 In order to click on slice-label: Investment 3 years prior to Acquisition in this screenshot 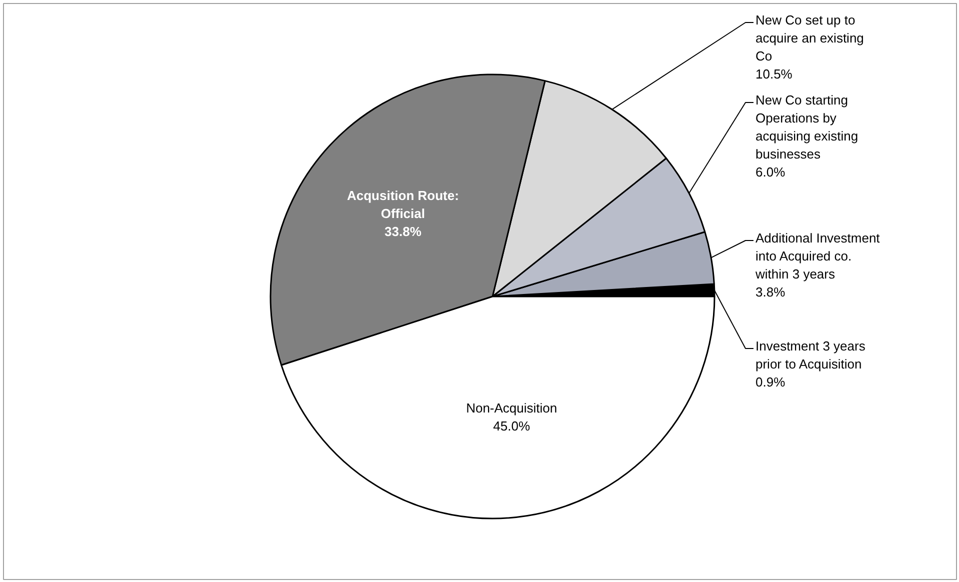, I will do `click(811, 355)`.